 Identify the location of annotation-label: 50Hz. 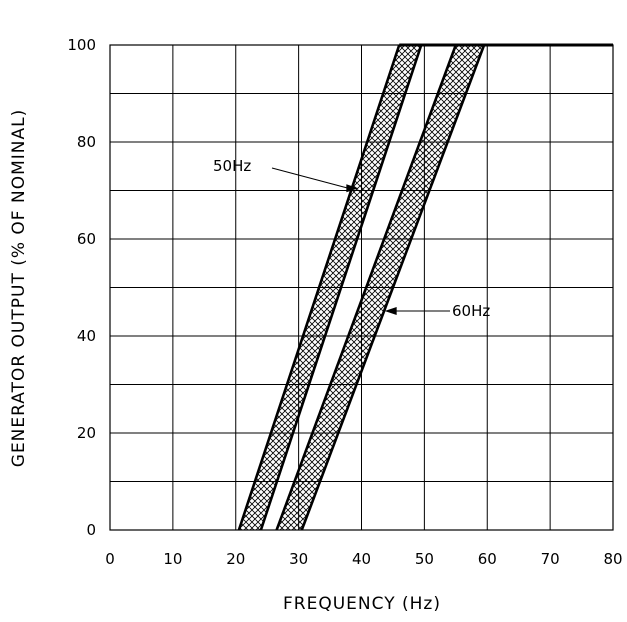
(232, 166).